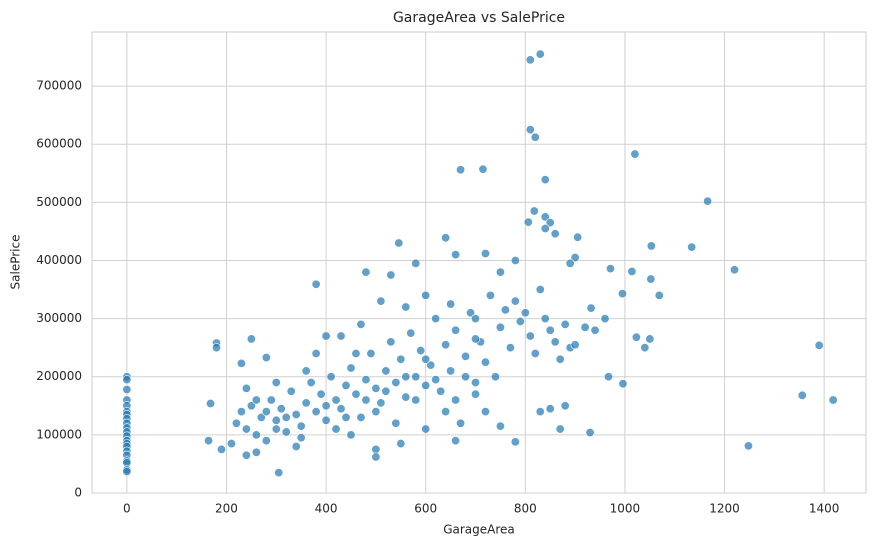  What do you see at coordinates (59, 376) in the screenshot?
I see `y-tick-label: 200000` at bounding box center [59, 376].